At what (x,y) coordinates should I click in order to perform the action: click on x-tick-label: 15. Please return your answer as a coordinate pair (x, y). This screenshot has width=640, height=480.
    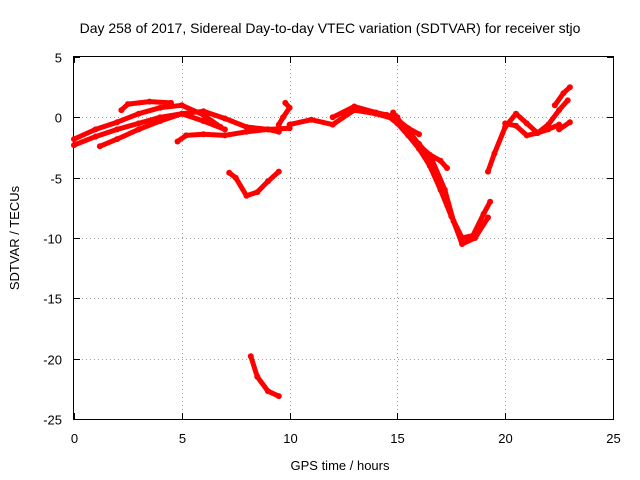
    Looking at the image, I should click on (397, 438).